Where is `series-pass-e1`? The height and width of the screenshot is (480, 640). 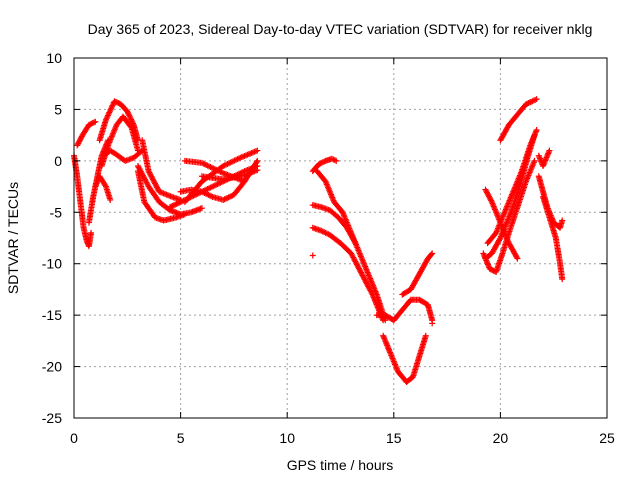 series-pass-e1 is located at coordinates (324, 165).